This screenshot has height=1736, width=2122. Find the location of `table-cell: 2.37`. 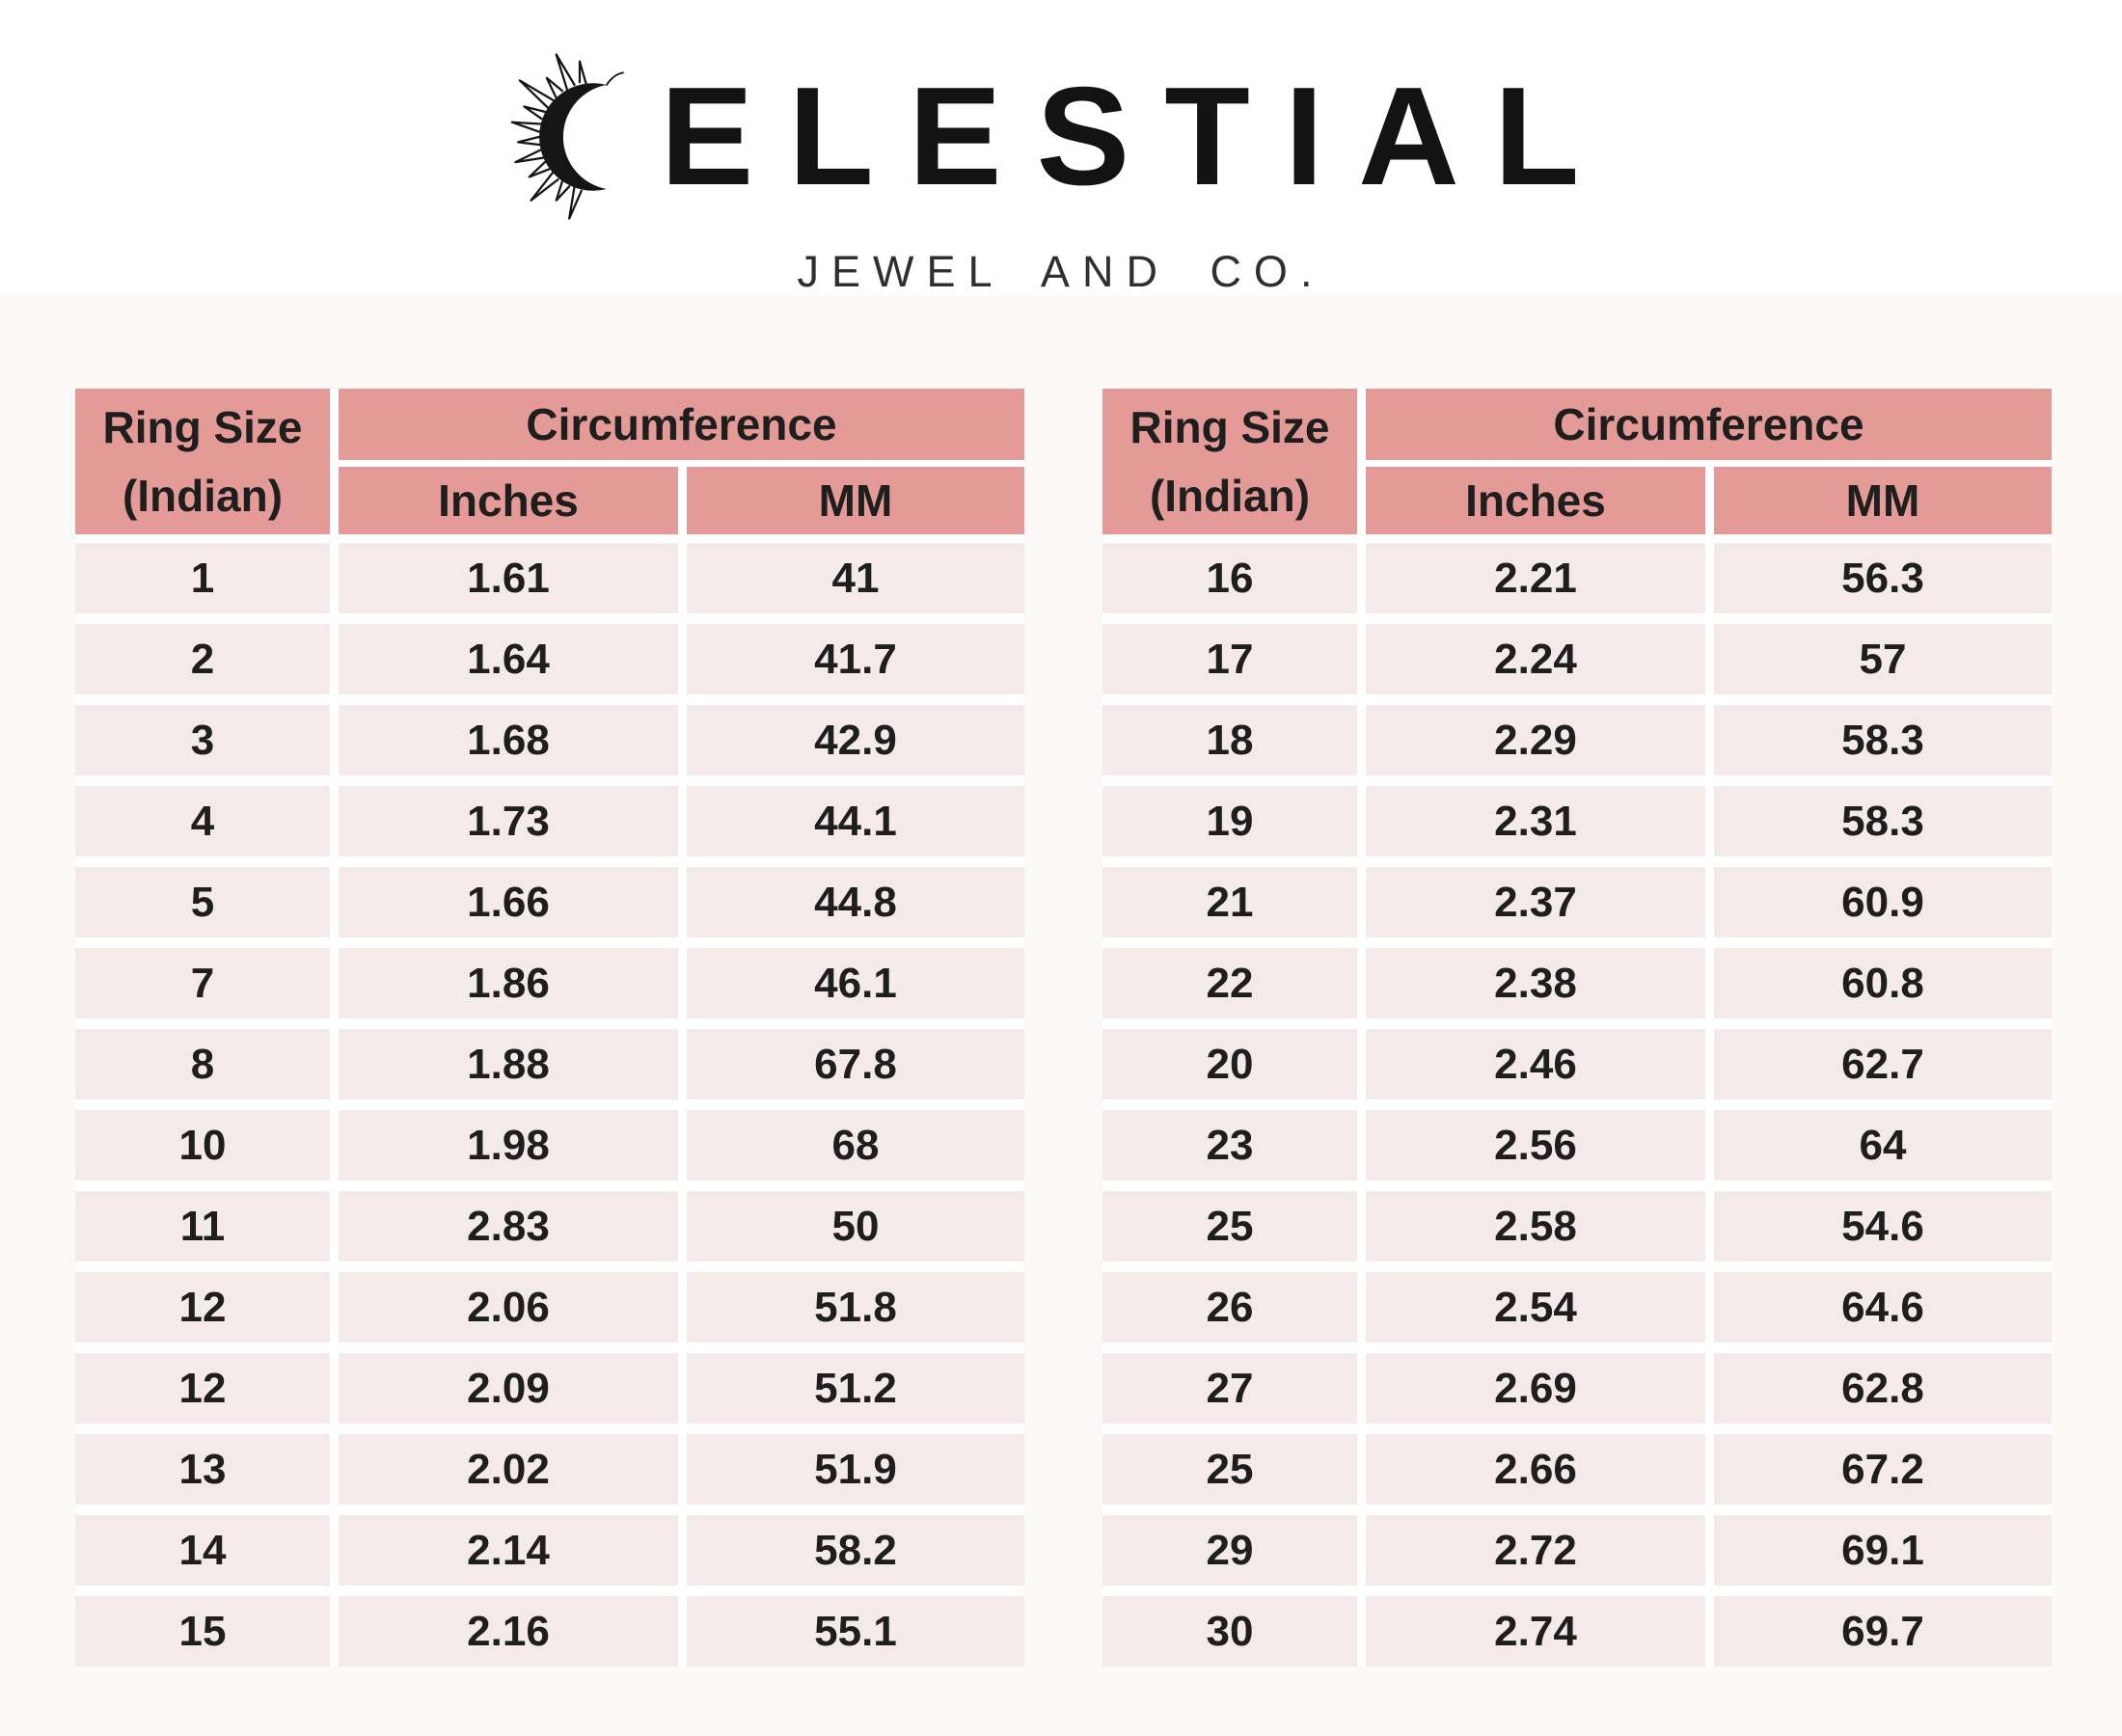

table-cell: 2.37 is located at coordinates (1536, 902).